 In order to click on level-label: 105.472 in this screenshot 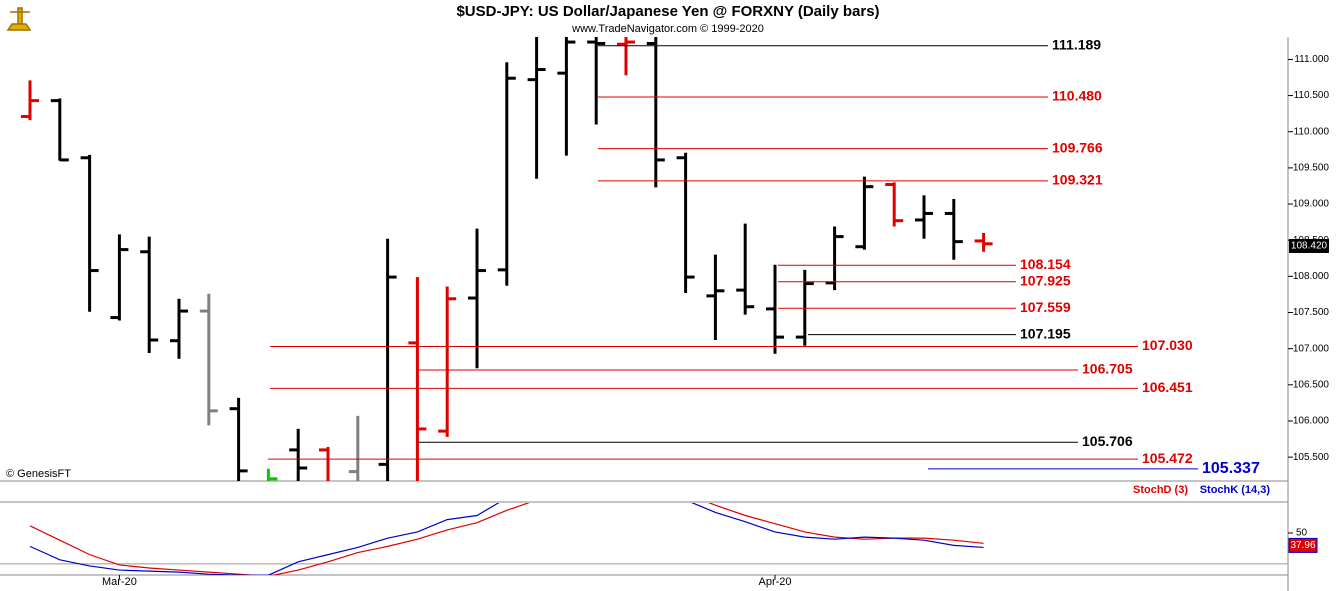, I will do `click(1167, 458)`.